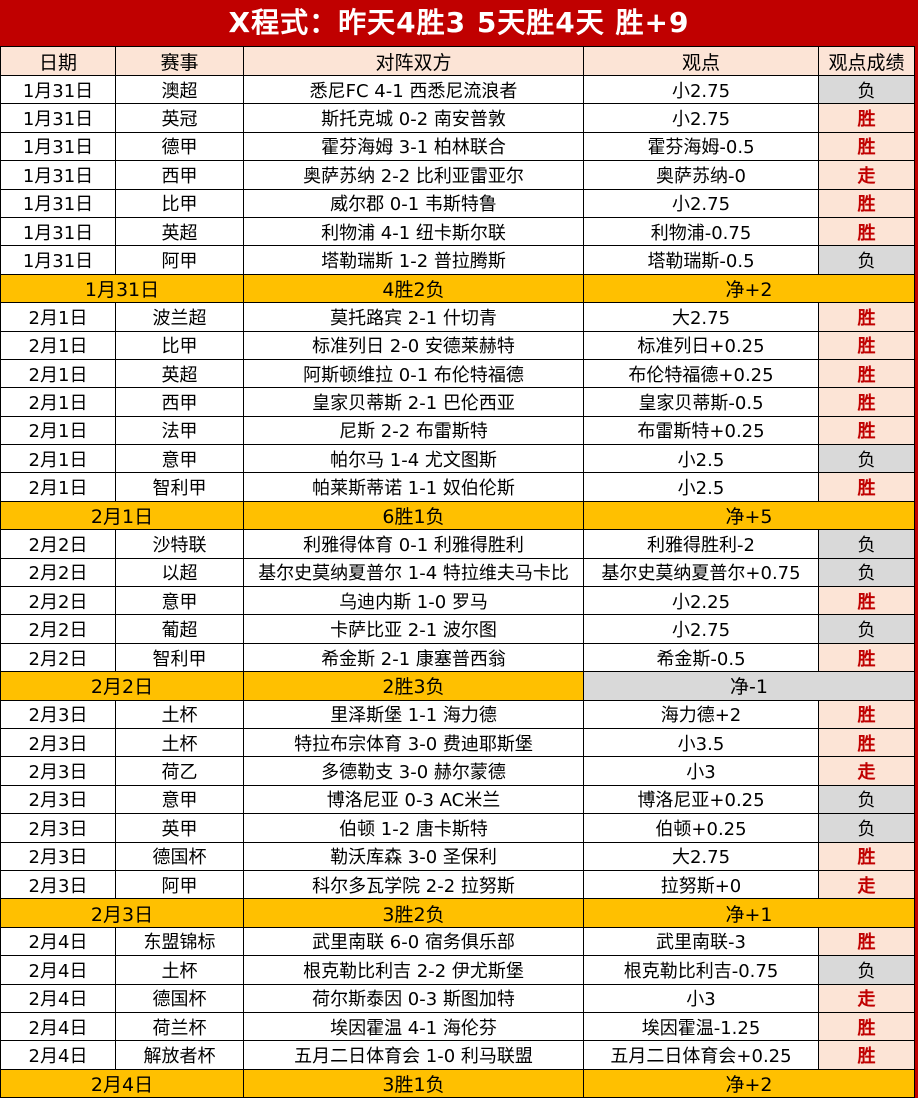 This screenshot has width=918, height=1098. I want to click on pick-cell: 小2.25, so click(701, 601).